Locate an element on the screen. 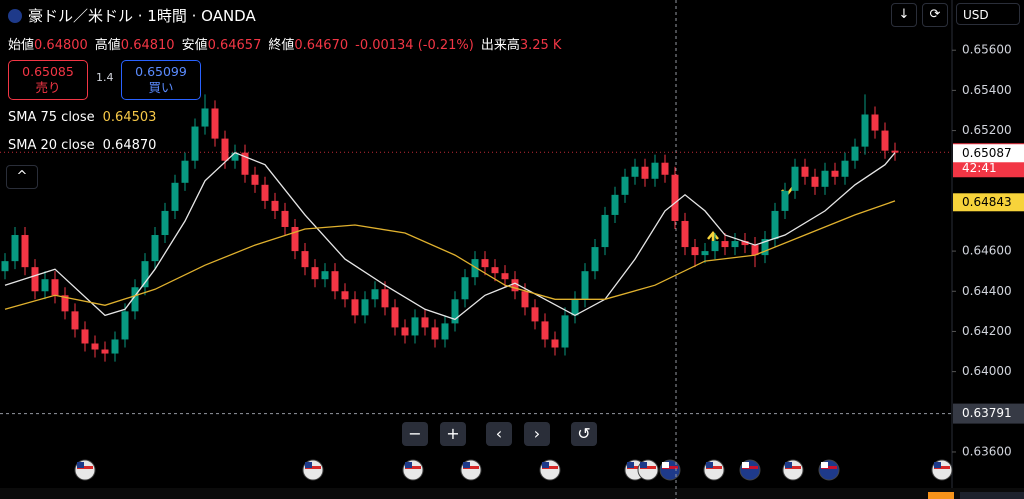 Image resolution: width=1024 pixels, height=499 pixels. indicator-row: SMA 20 close 0.64870 is located at coordinates (82, 145).